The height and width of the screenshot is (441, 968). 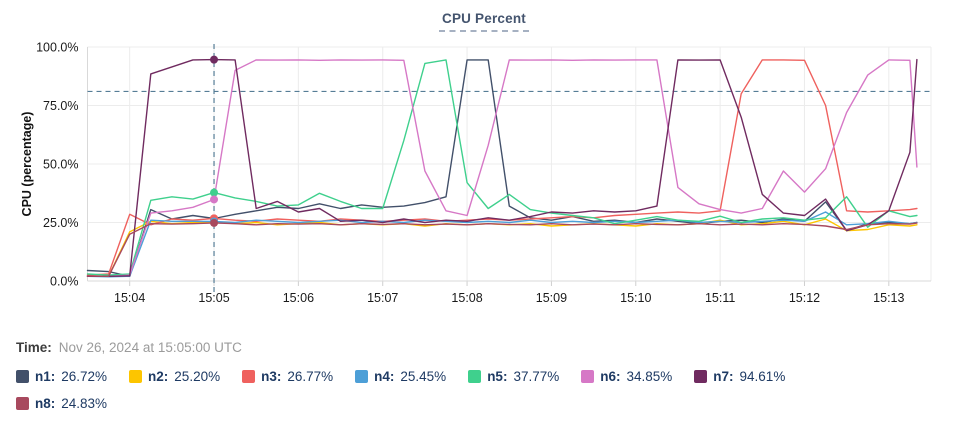 I want to click on legend-item-n1: n1: 26.72%, so click(x=61, y=376).